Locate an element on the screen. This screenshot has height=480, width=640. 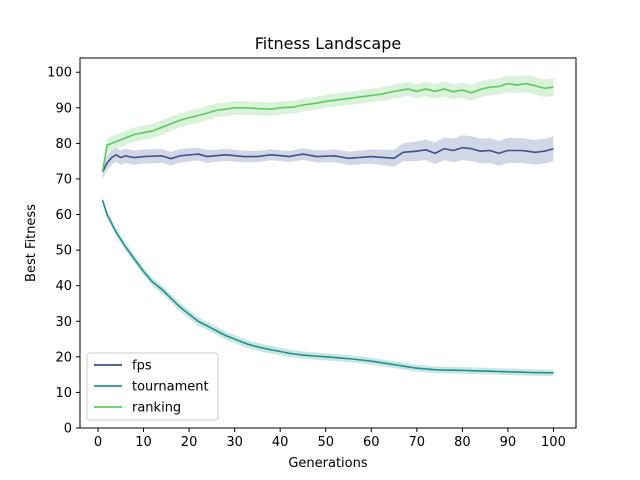
x-tick-label: 70 is located at coordinates (417, 442).